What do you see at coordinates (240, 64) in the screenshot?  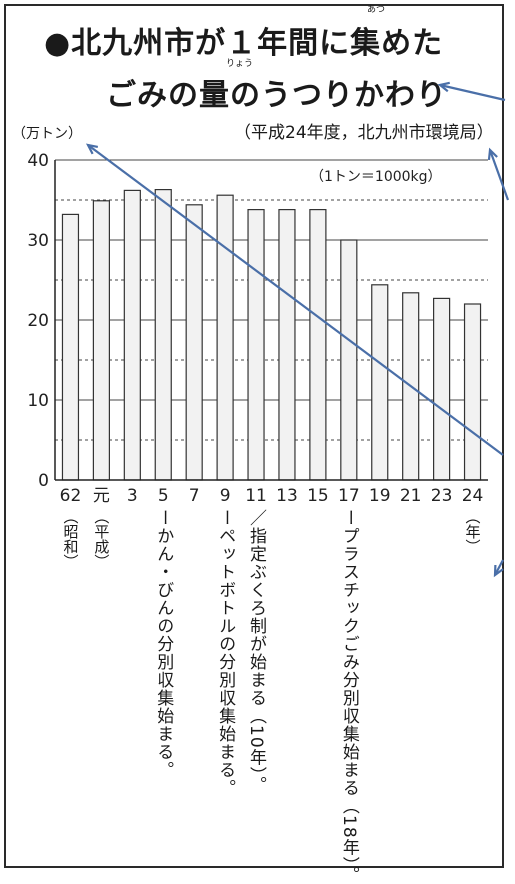 I see `title-furigana-ryou: りょう` at bounding box center [240, 64].